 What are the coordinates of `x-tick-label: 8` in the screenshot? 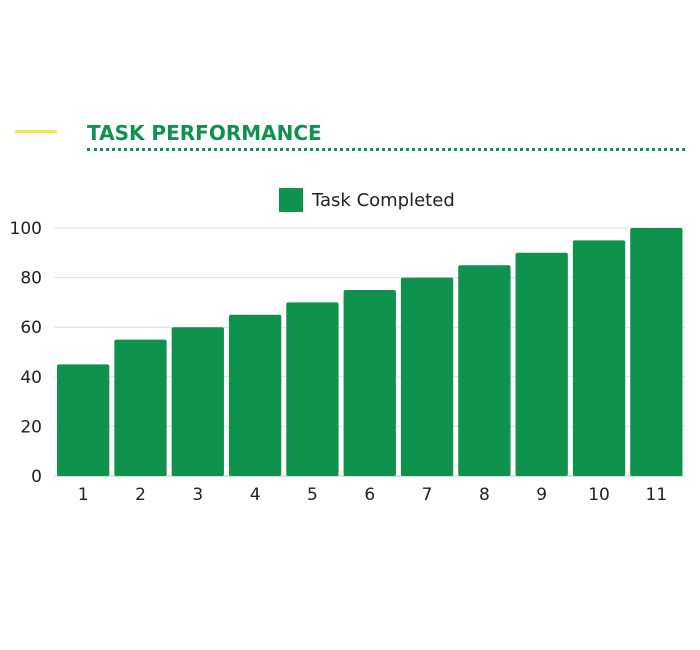 It's located at (484, 495).